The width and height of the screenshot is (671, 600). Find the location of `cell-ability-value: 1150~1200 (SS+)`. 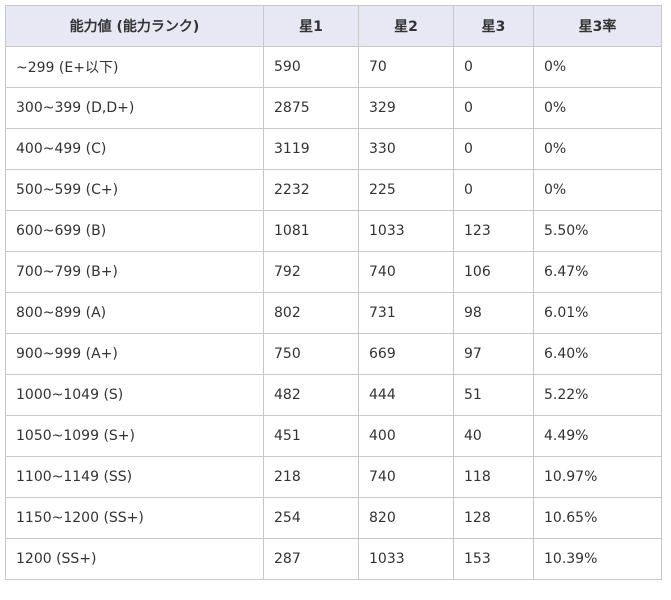

cell-ability-value: 1150~1200 (SS+) is located at coordinates (134, 518).